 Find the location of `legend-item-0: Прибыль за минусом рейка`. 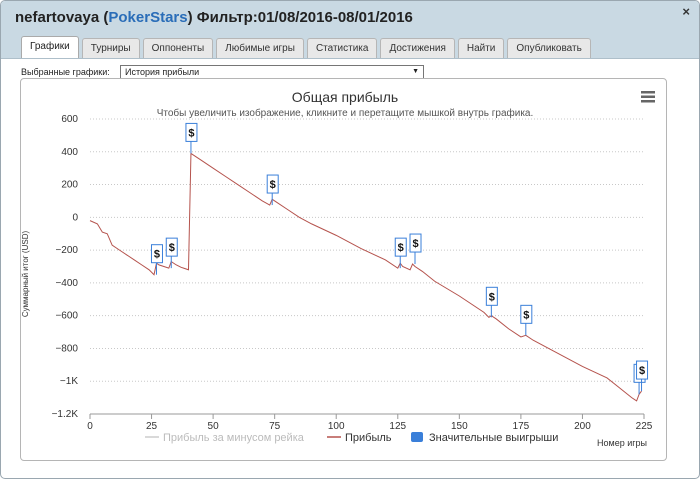

legend-item-0: Прибыль за минусом рейка is located at coordinates (225, 438).